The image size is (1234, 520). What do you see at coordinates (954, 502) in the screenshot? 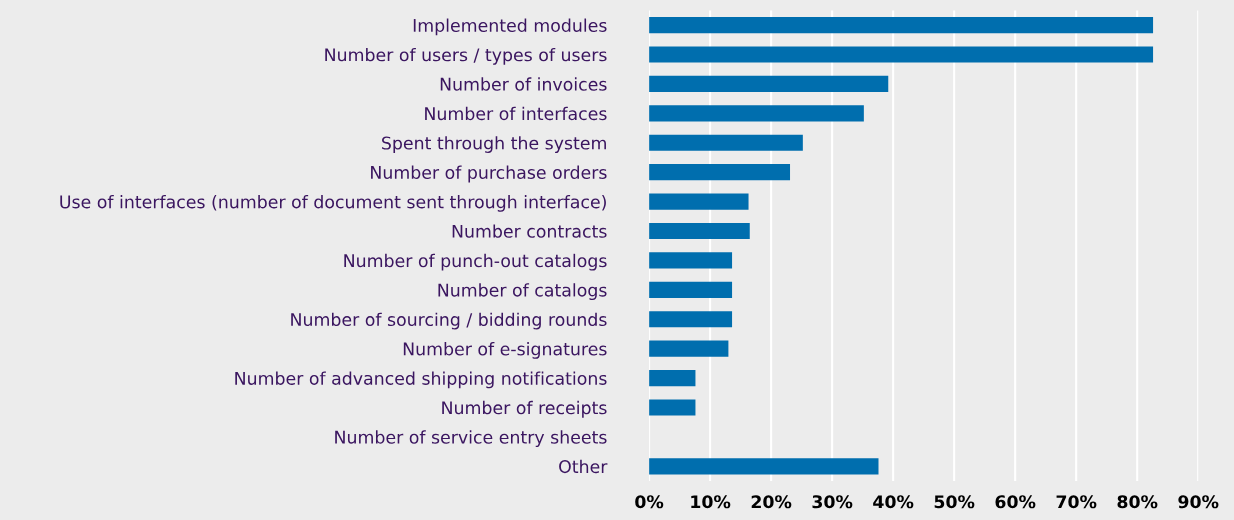
I see `x-tick-label: 50%` at bounding box center [954, 502].